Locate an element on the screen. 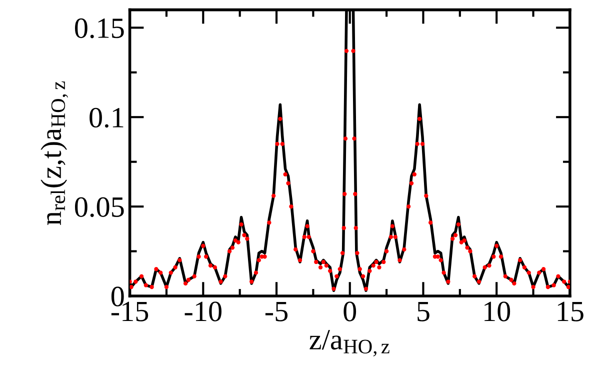 This screenshot has height=392, width=590. y-tick-label: 0.1 is located at coordinates (107, 118).